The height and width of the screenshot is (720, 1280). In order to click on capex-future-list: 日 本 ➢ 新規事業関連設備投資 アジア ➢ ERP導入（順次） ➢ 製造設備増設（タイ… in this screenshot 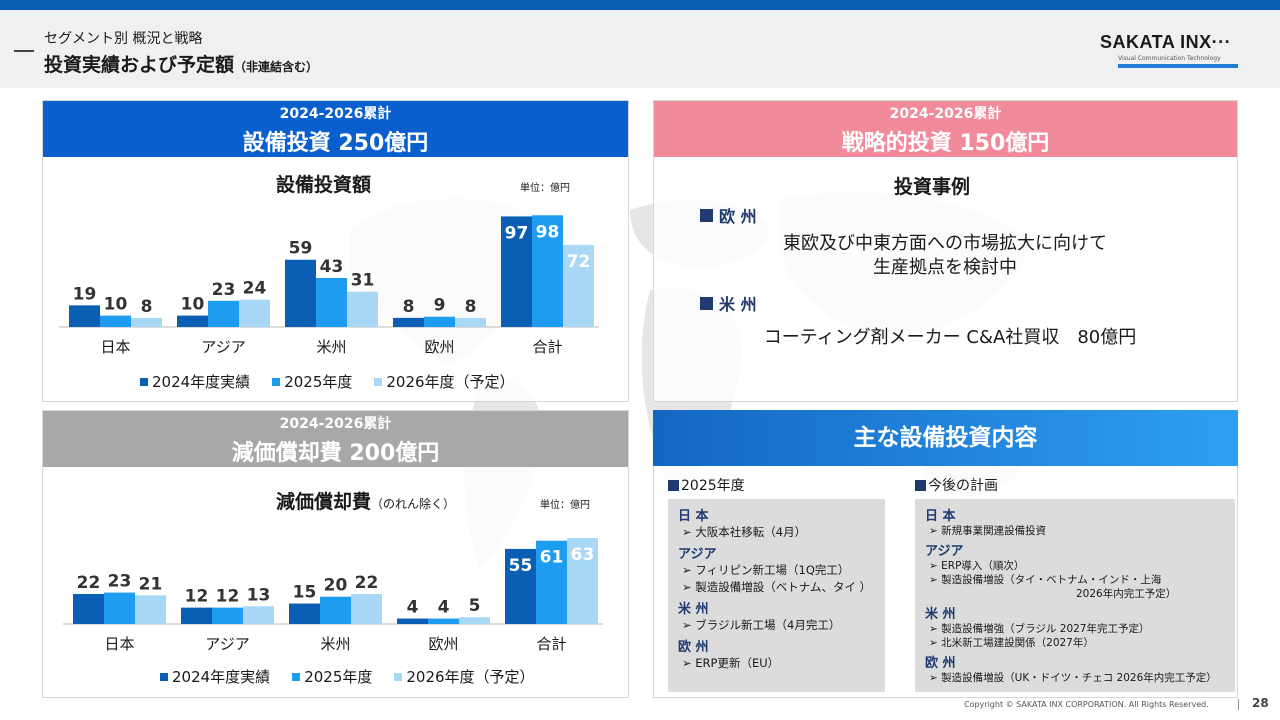, I will do `click(1075, 595)`.